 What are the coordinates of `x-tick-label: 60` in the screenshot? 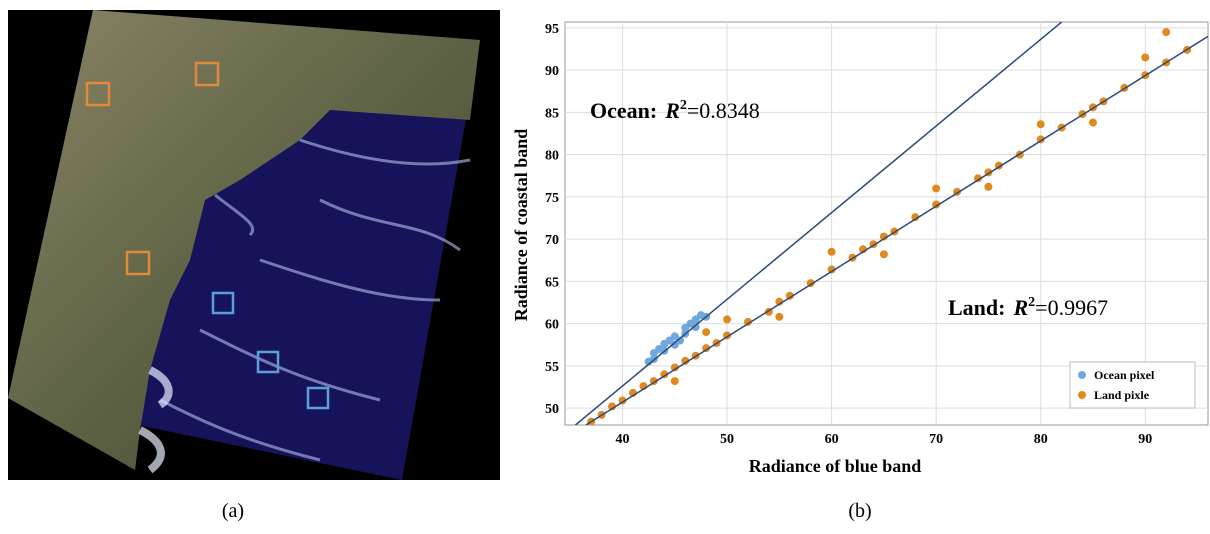 It's located at (832, 439).